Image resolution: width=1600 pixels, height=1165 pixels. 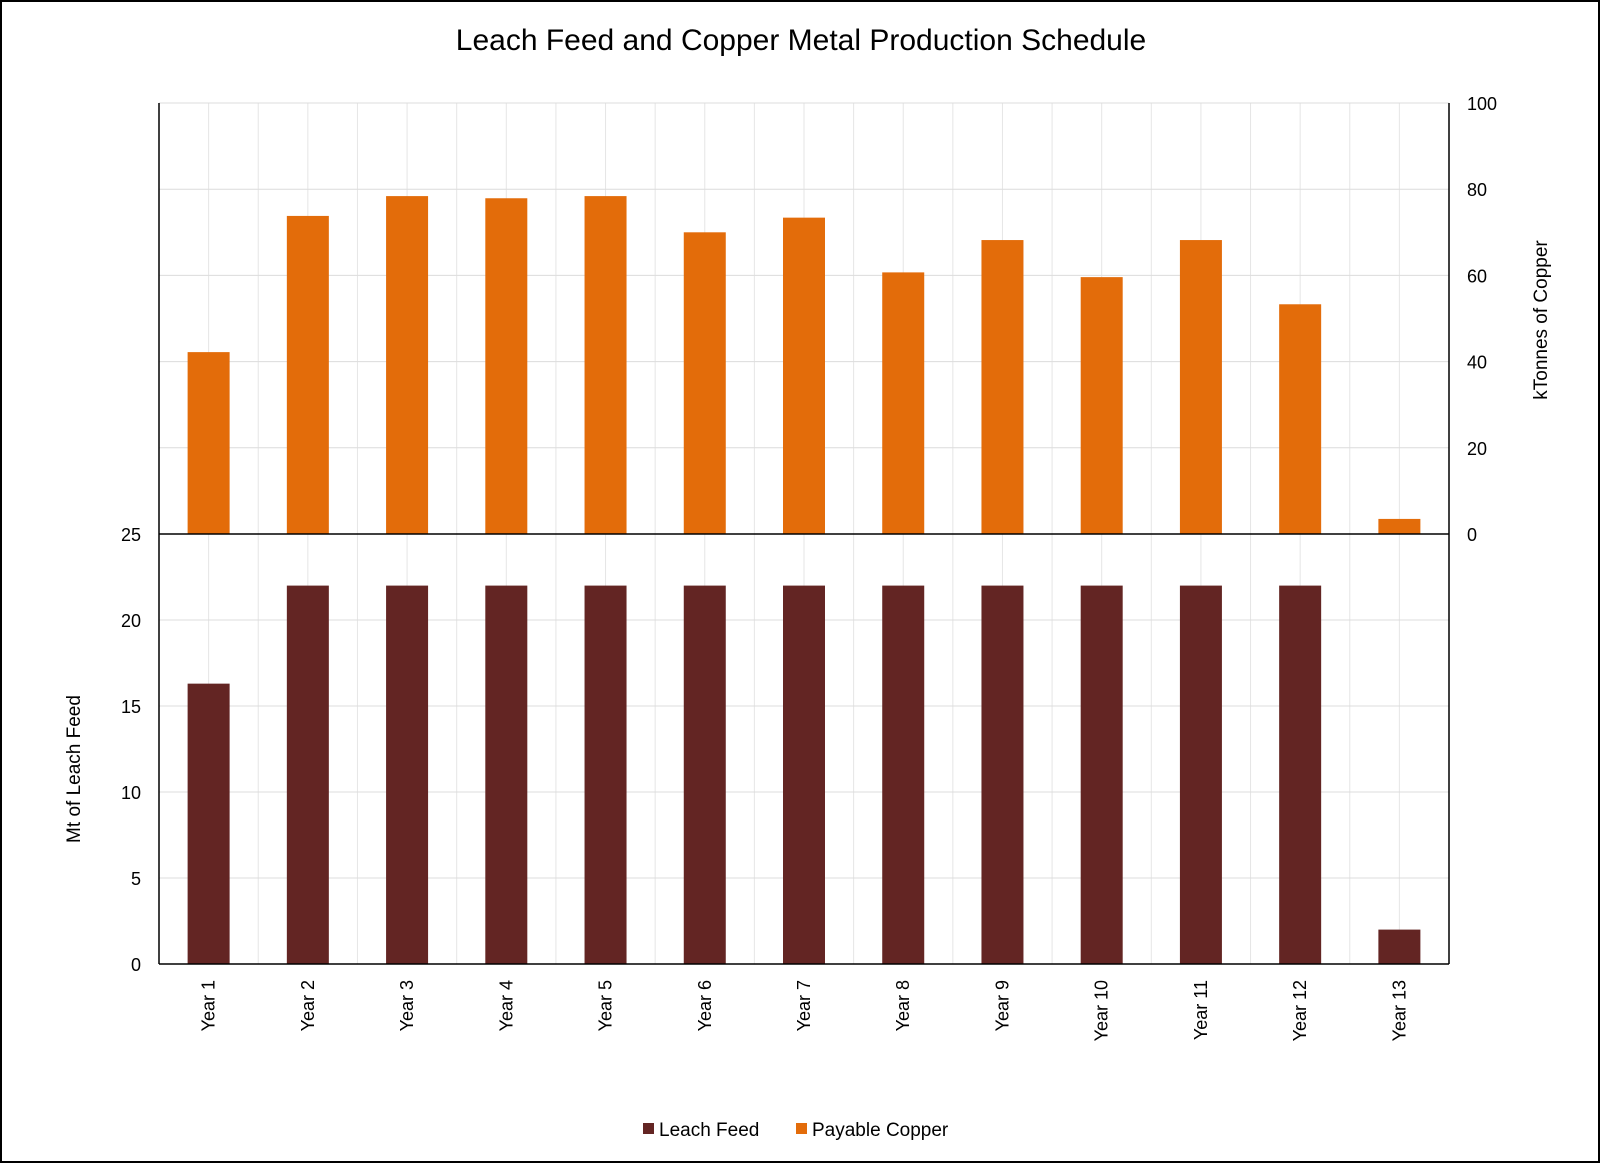 I want to click on left-tick-label: 15, so click(x=131, y=707).